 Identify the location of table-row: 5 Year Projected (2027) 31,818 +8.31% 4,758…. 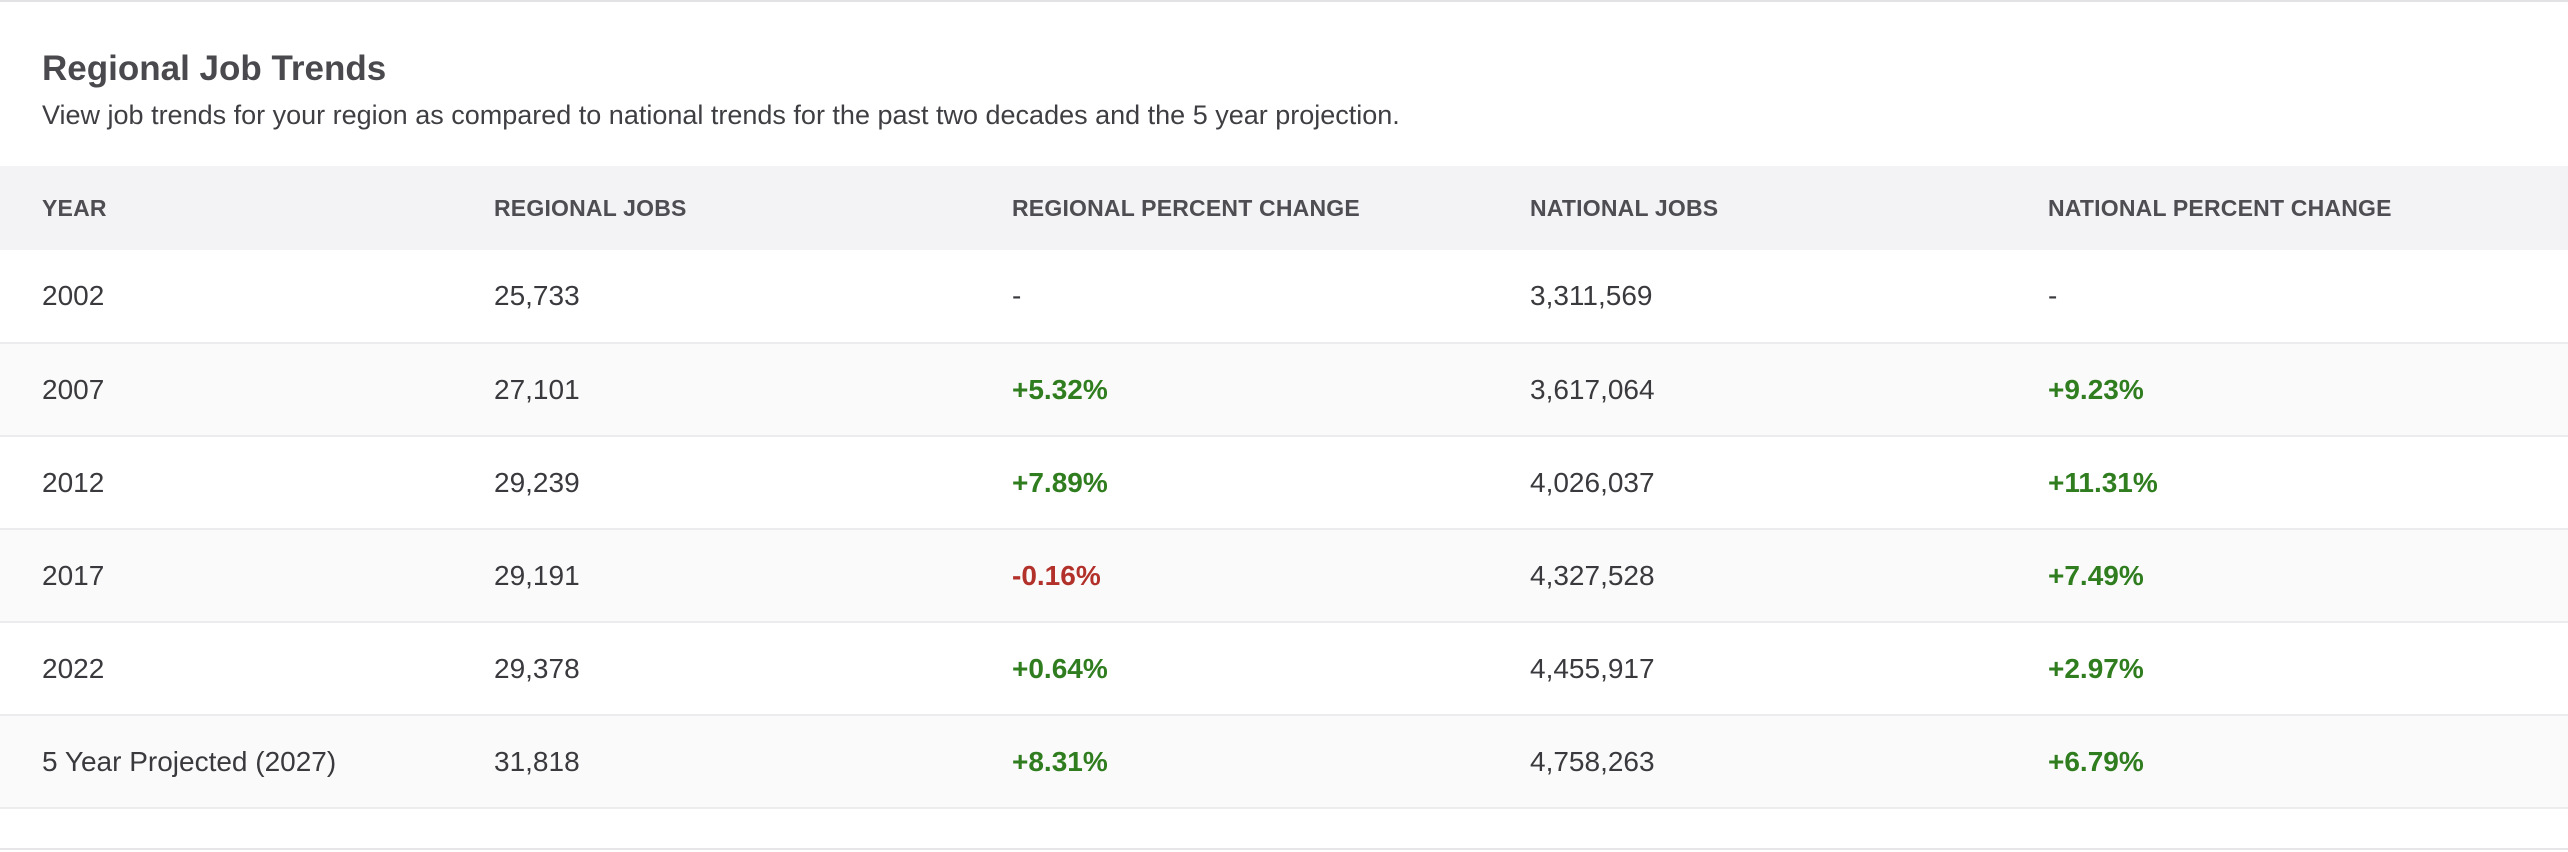
(1284, 761).